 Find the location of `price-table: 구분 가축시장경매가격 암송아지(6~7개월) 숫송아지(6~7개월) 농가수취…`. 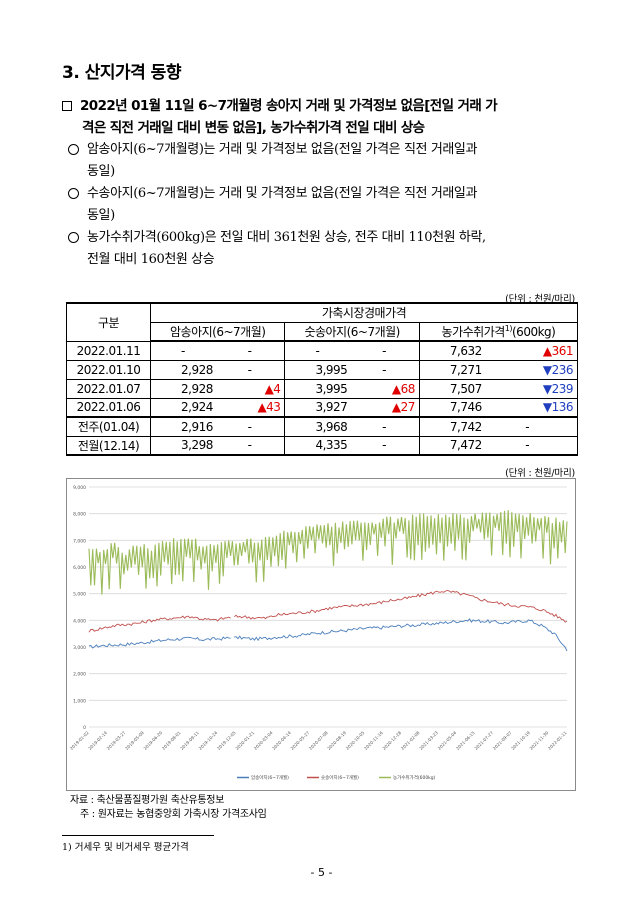

price-table: 구분 가축시장경매가격 암송아지(6~7개월) 숫송아지(6~7개월) 농가수취… is located at coordinates (322, 379).